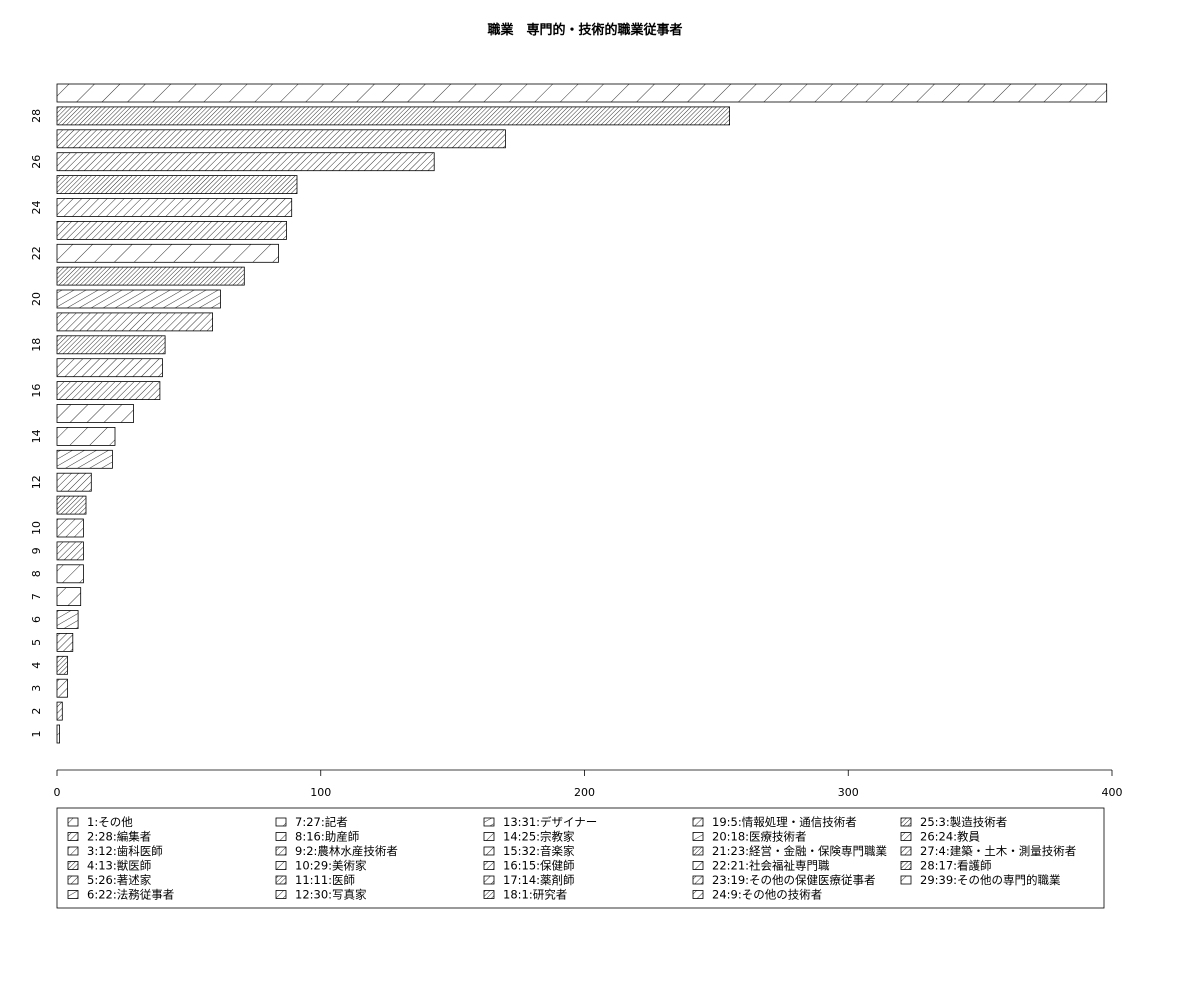 The image size is (1200, 1000). What do you see at coordinates (36, 711) in the screenshot?
I see `y-tick-label: 2` at bounding box center [36, 711].